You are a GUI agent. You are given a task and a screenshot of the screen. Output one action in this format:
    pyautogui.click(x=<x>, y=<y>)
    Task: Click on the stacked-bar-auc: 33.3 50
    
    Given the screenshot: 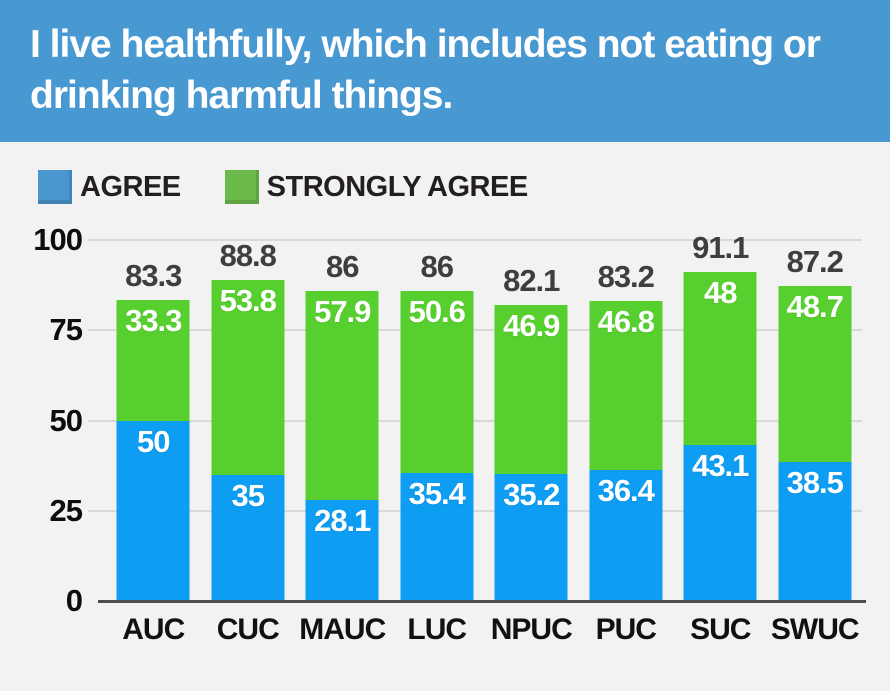 What is the action you would take?
    pyautogui.click(x=153, y=450)
    